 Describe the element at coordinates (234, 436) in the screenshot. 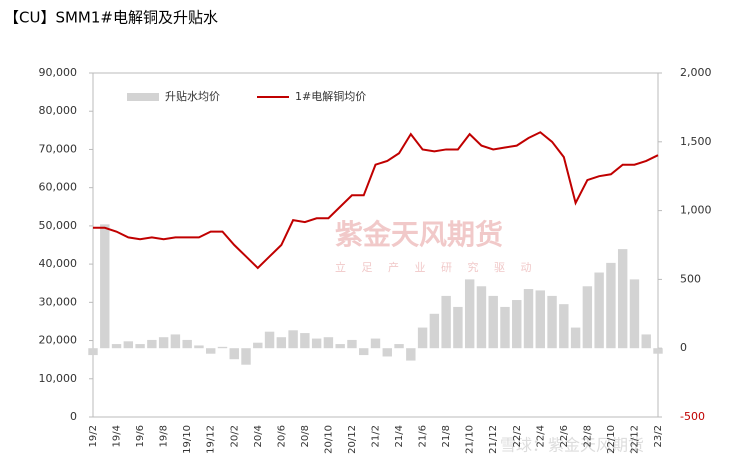

I see `x-tick-label: 20/2` at that location.